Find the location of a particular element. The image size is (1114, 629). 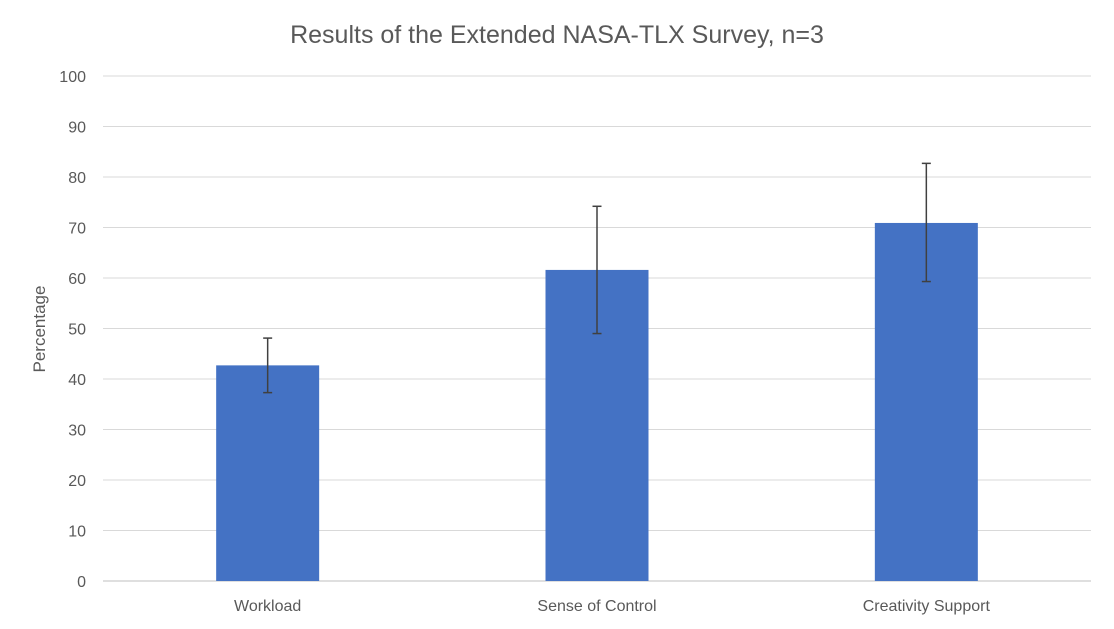

y-tick-label: 60 is located at coordinates (77, 279).